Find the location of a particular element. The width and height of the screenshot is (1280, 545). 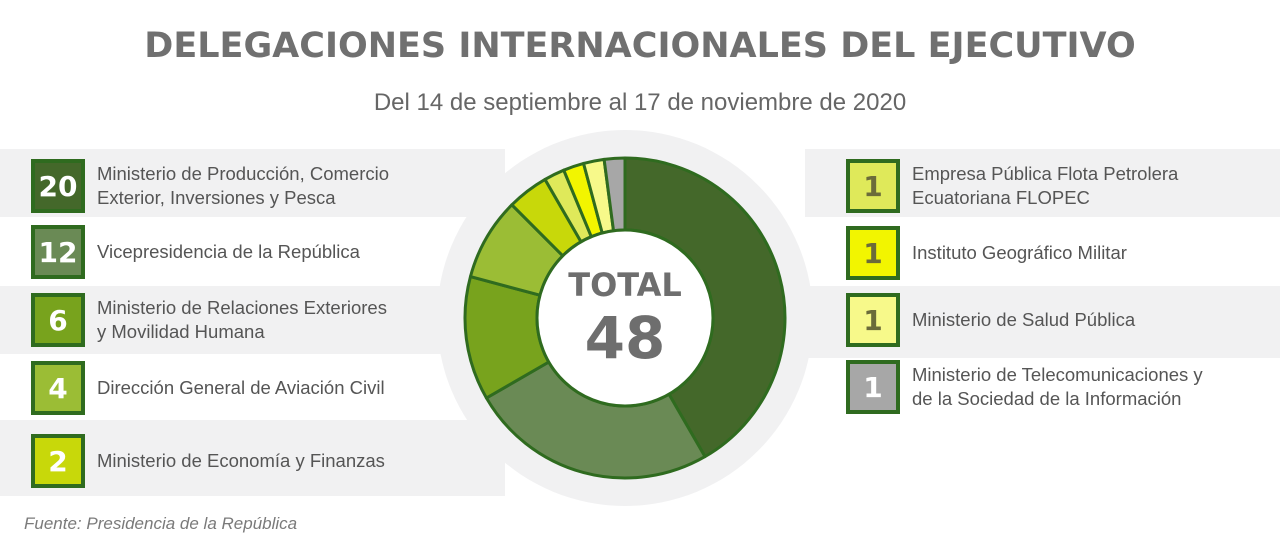

legend-entry: 2 Ministerio de Economía y Finanzas is located at coordinates (208, 461).